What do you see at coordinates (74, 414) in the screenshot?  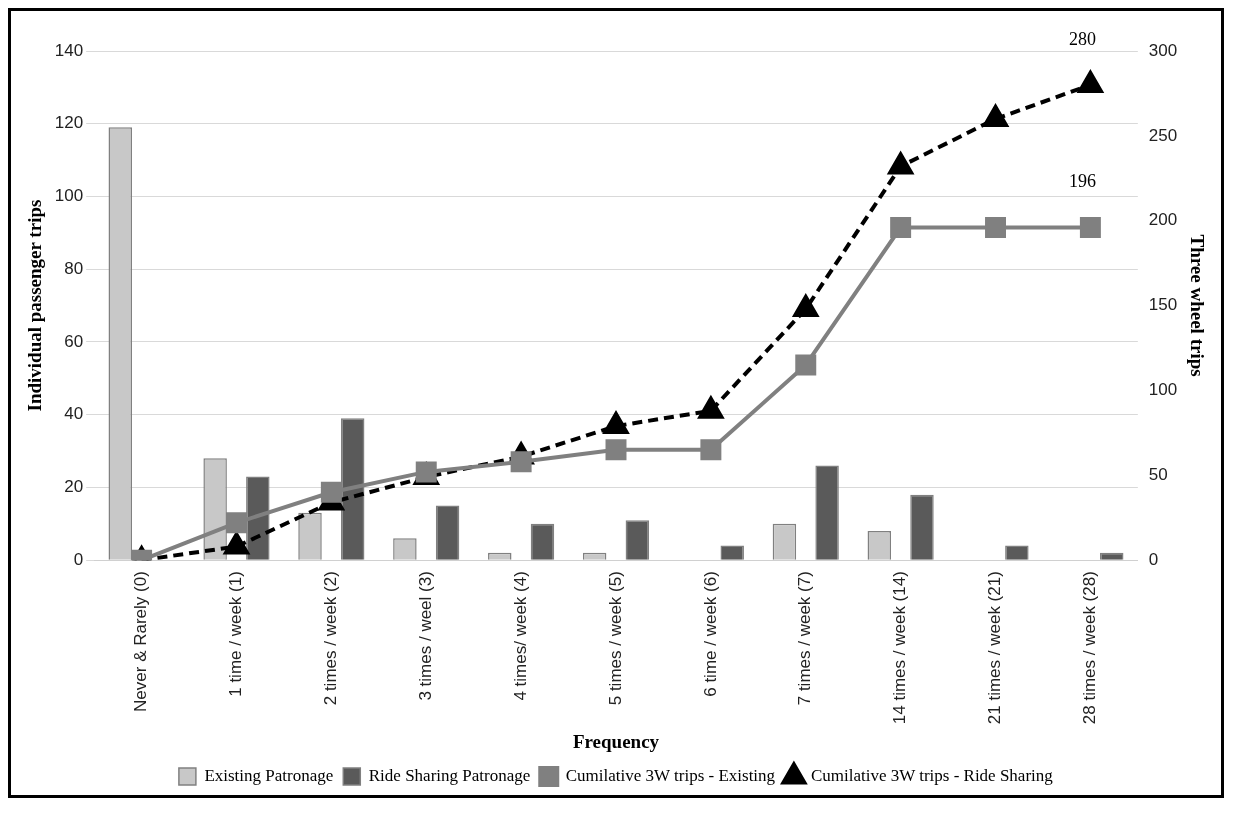 I see `y-tick-label: 40` at bounding box center [74, 414].